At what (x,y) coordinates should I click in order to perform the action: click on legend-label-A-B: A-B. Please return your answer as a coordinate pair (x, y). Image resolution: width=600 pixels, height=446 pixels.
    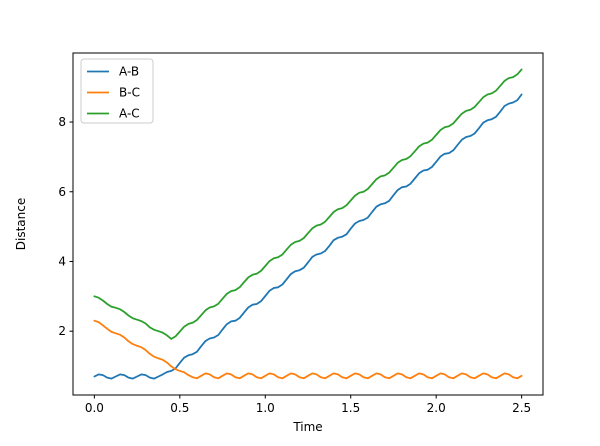
    Looking at the image, I should click on (129, 72).